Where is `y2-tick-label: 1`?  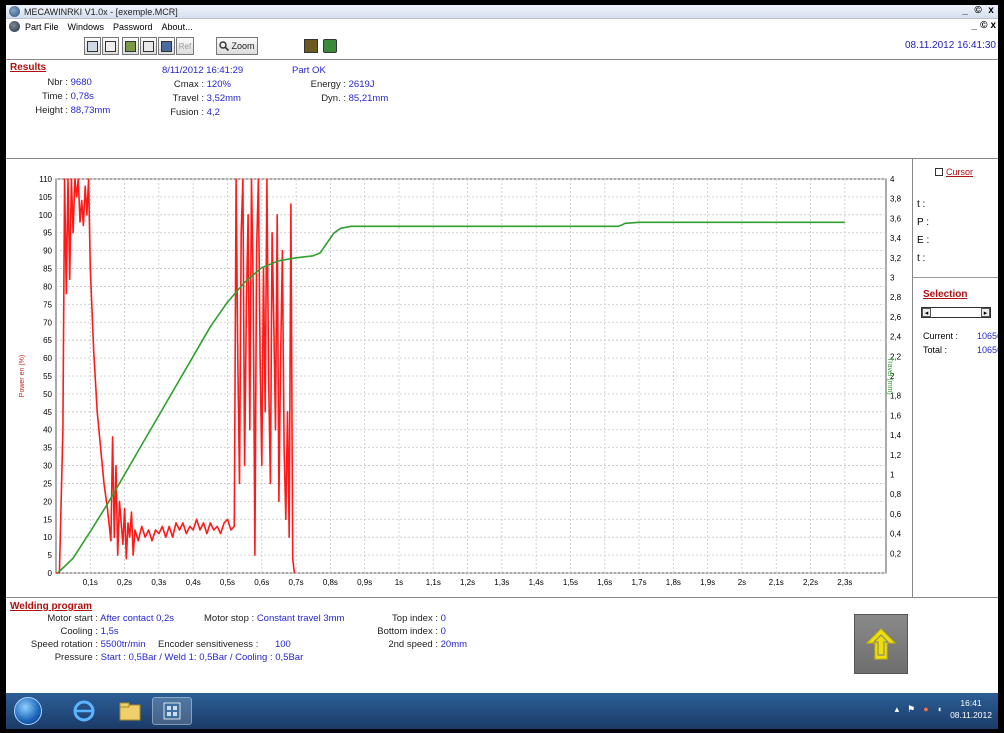
y2-tick-label: 1 is located at coordinates (892, 475).